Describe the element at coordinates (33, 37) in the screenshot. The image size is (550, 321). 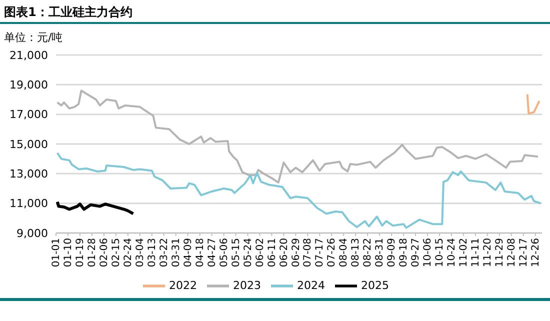
I see `y-axis-title: 单位：元/吨` at that location.